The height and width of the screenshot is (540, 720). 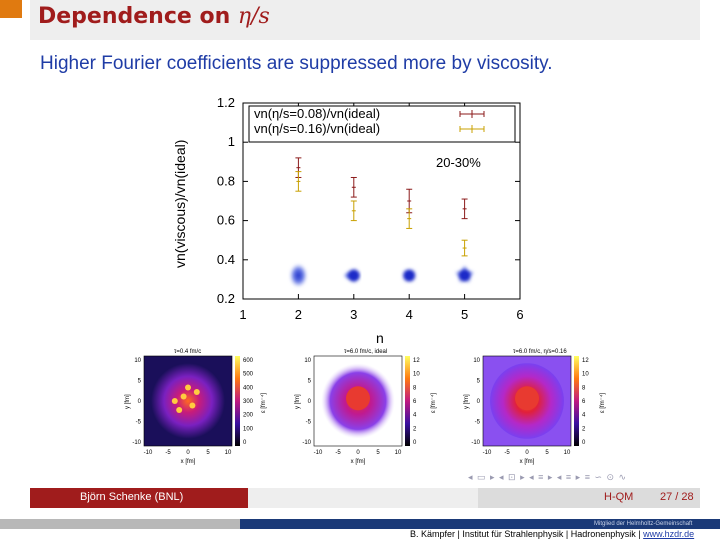 What do you see at coordinates (353, 314) in the screenshot?
I see `x-tick-label-2: 3` at bounding box center [353, 314].